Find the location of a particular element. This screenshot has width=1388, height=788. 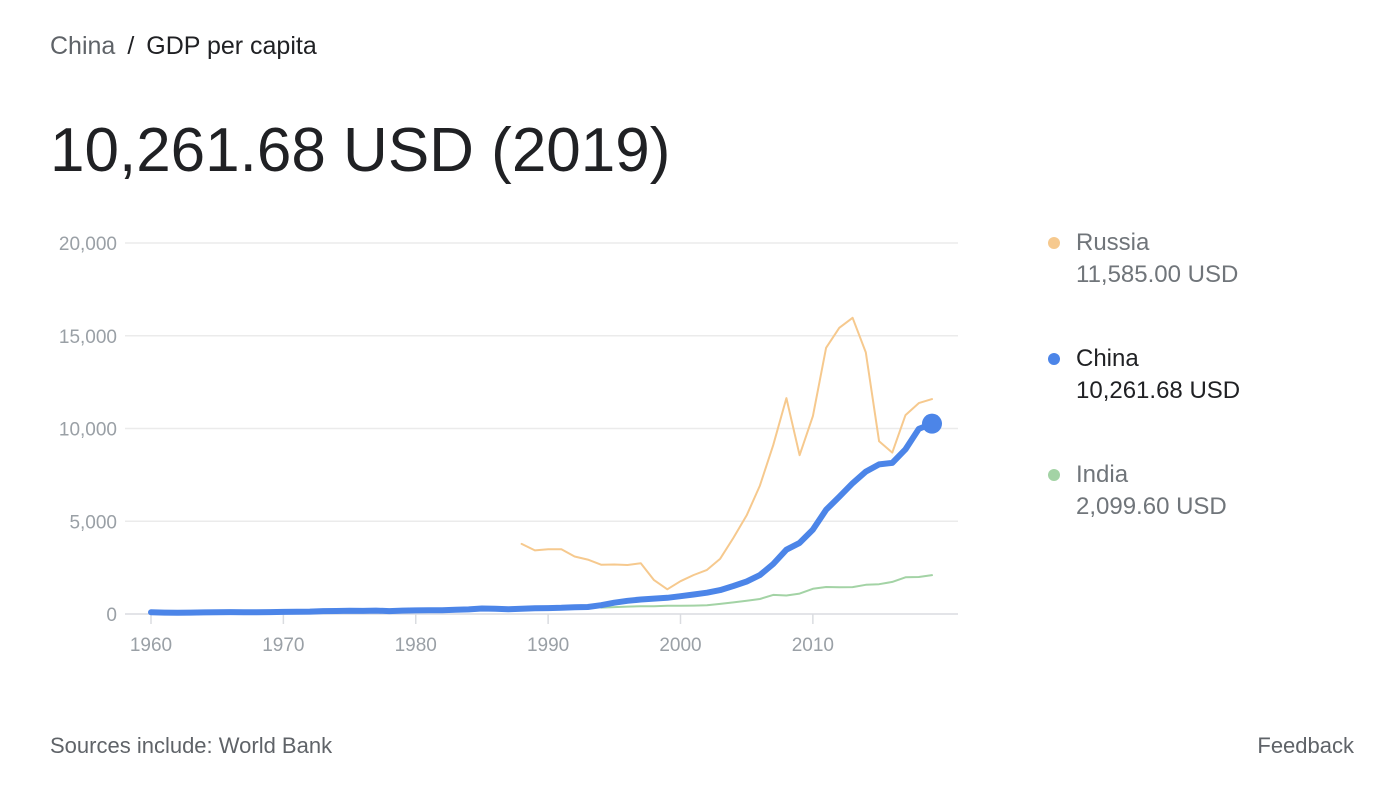

legend-item-russia: Russia 11,585.00 USD is located at coordinates (1213, 286).